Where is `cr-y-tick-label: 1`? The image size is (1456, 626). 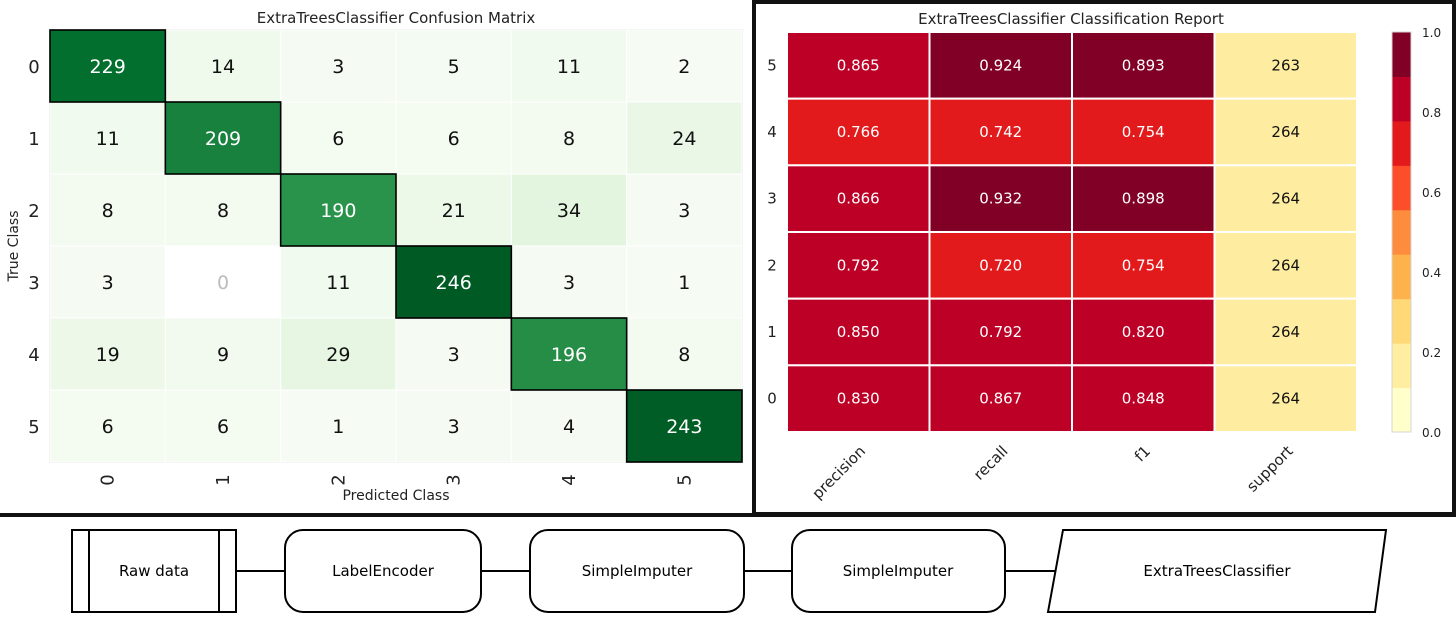
cr-y-tick-label: 1 is located at coordinates (772, 332).